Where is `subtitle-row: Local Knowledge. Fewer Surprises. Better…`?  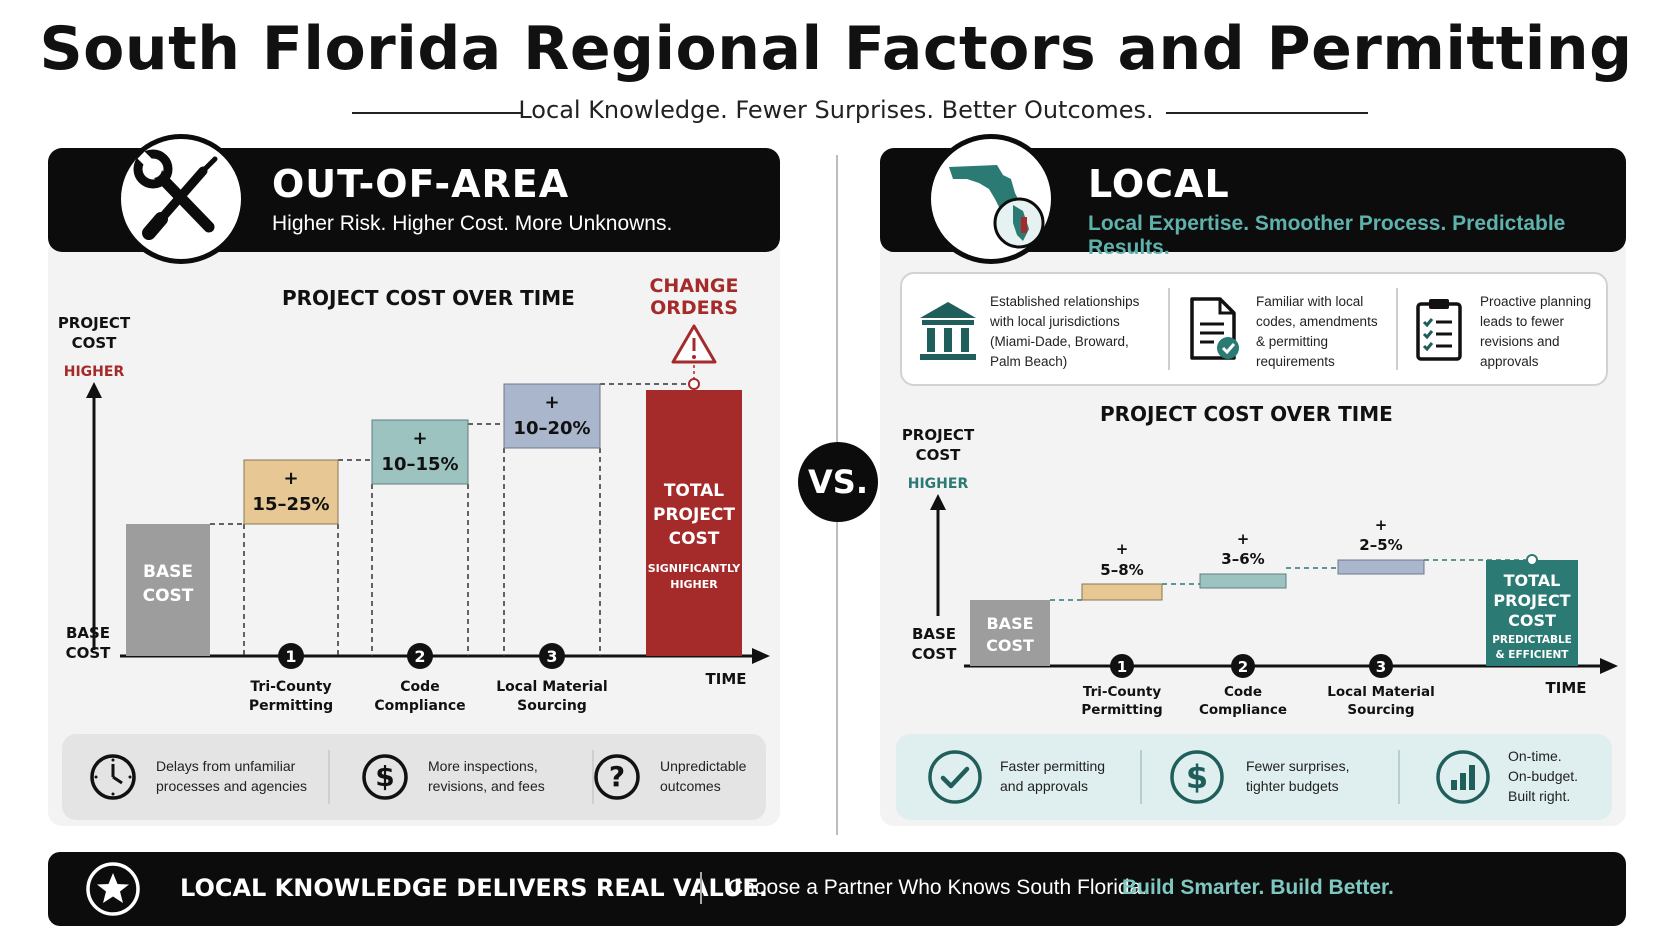
subtitle-row: Local Knowledge. Fewer Surprises. Better… is located at coordinates (836, 112).